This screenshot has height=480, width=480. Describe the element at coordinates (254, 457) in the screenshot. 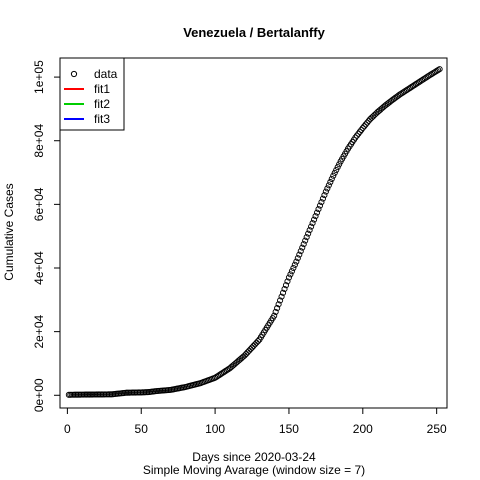

I see `x-axis-label: Days since 2020-03-24` at that location.